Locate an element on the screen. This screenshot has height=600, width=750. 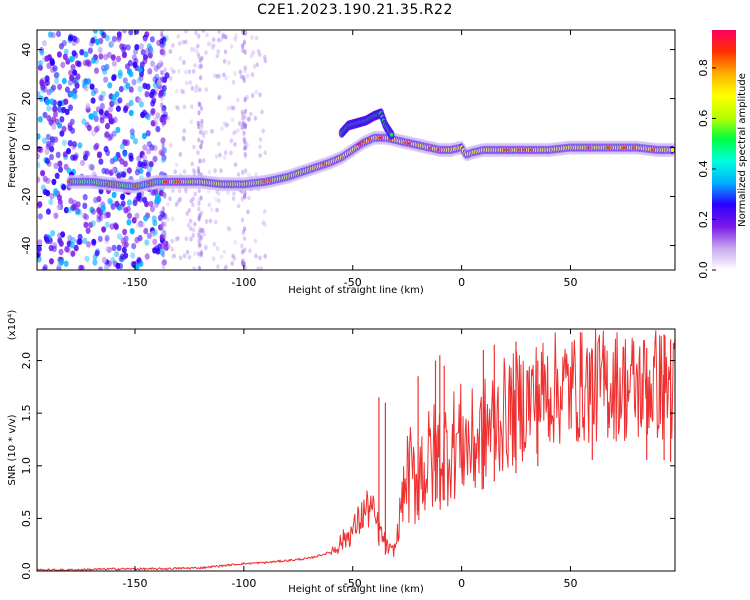
branch-core is located at coordinates (391, 134).